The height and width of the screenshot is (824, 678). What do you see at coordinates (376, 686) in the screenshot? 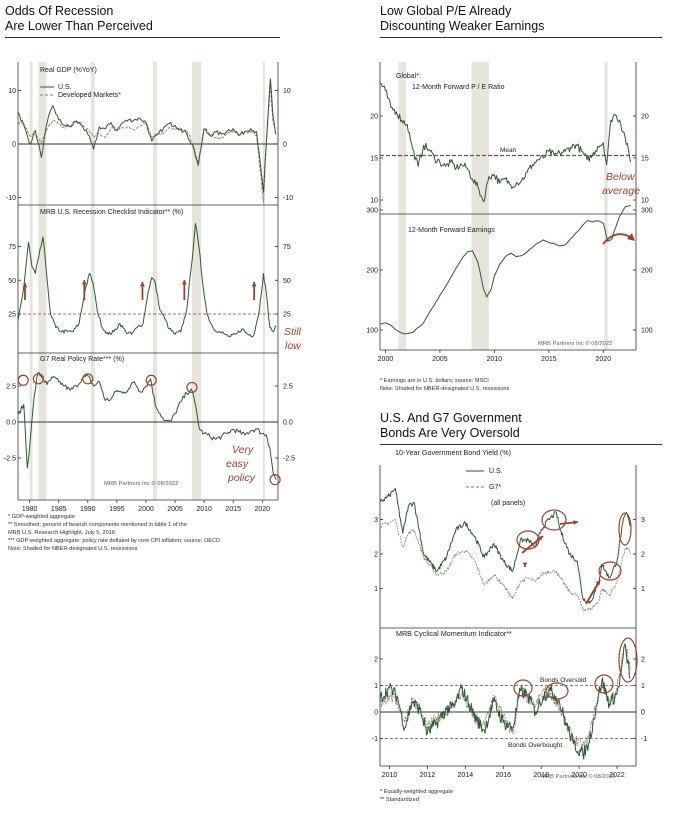
I see `momentum-tick-label: 1` at bounding box center [376, 686].